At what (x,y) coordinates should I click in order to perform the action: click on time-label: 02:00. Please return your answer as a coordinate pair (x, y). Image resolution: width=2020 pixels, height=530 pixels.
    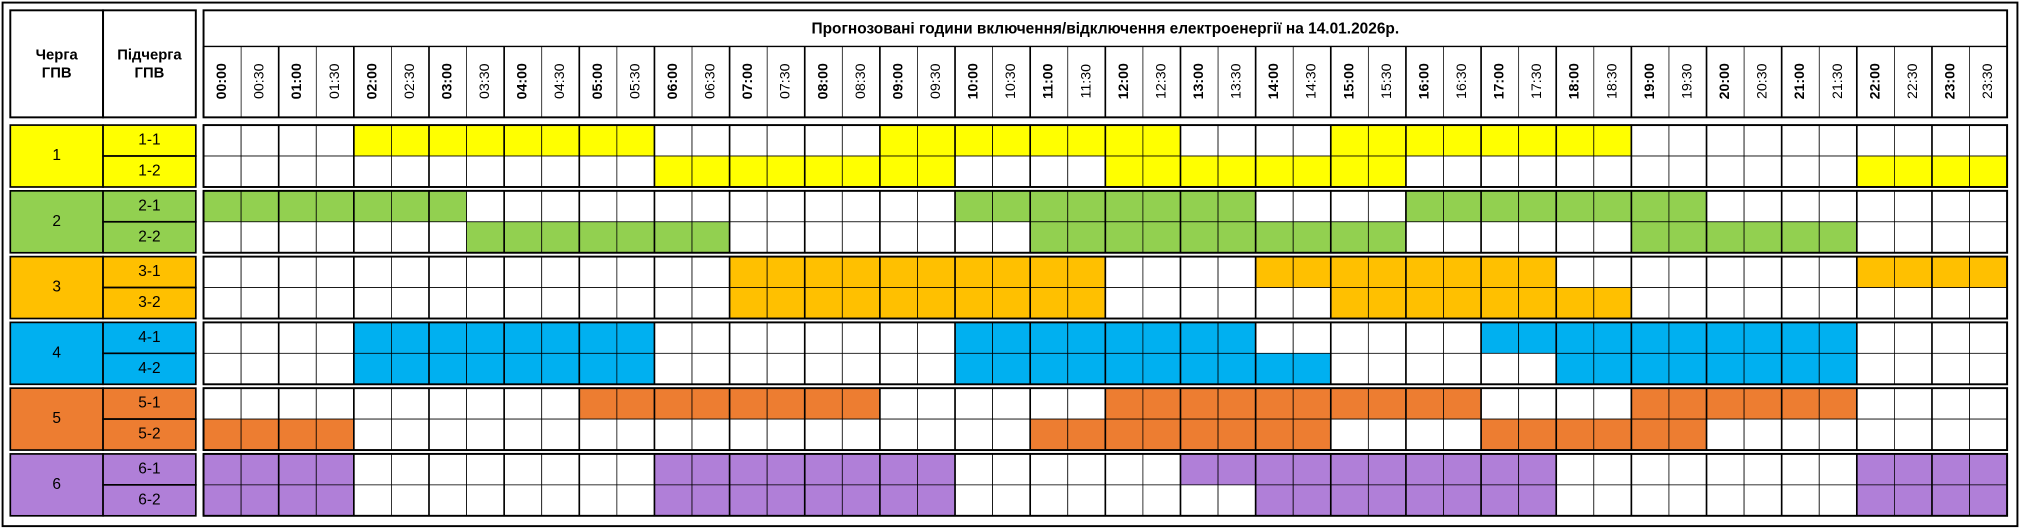
    Looking at the image, I should click on (372, 81).